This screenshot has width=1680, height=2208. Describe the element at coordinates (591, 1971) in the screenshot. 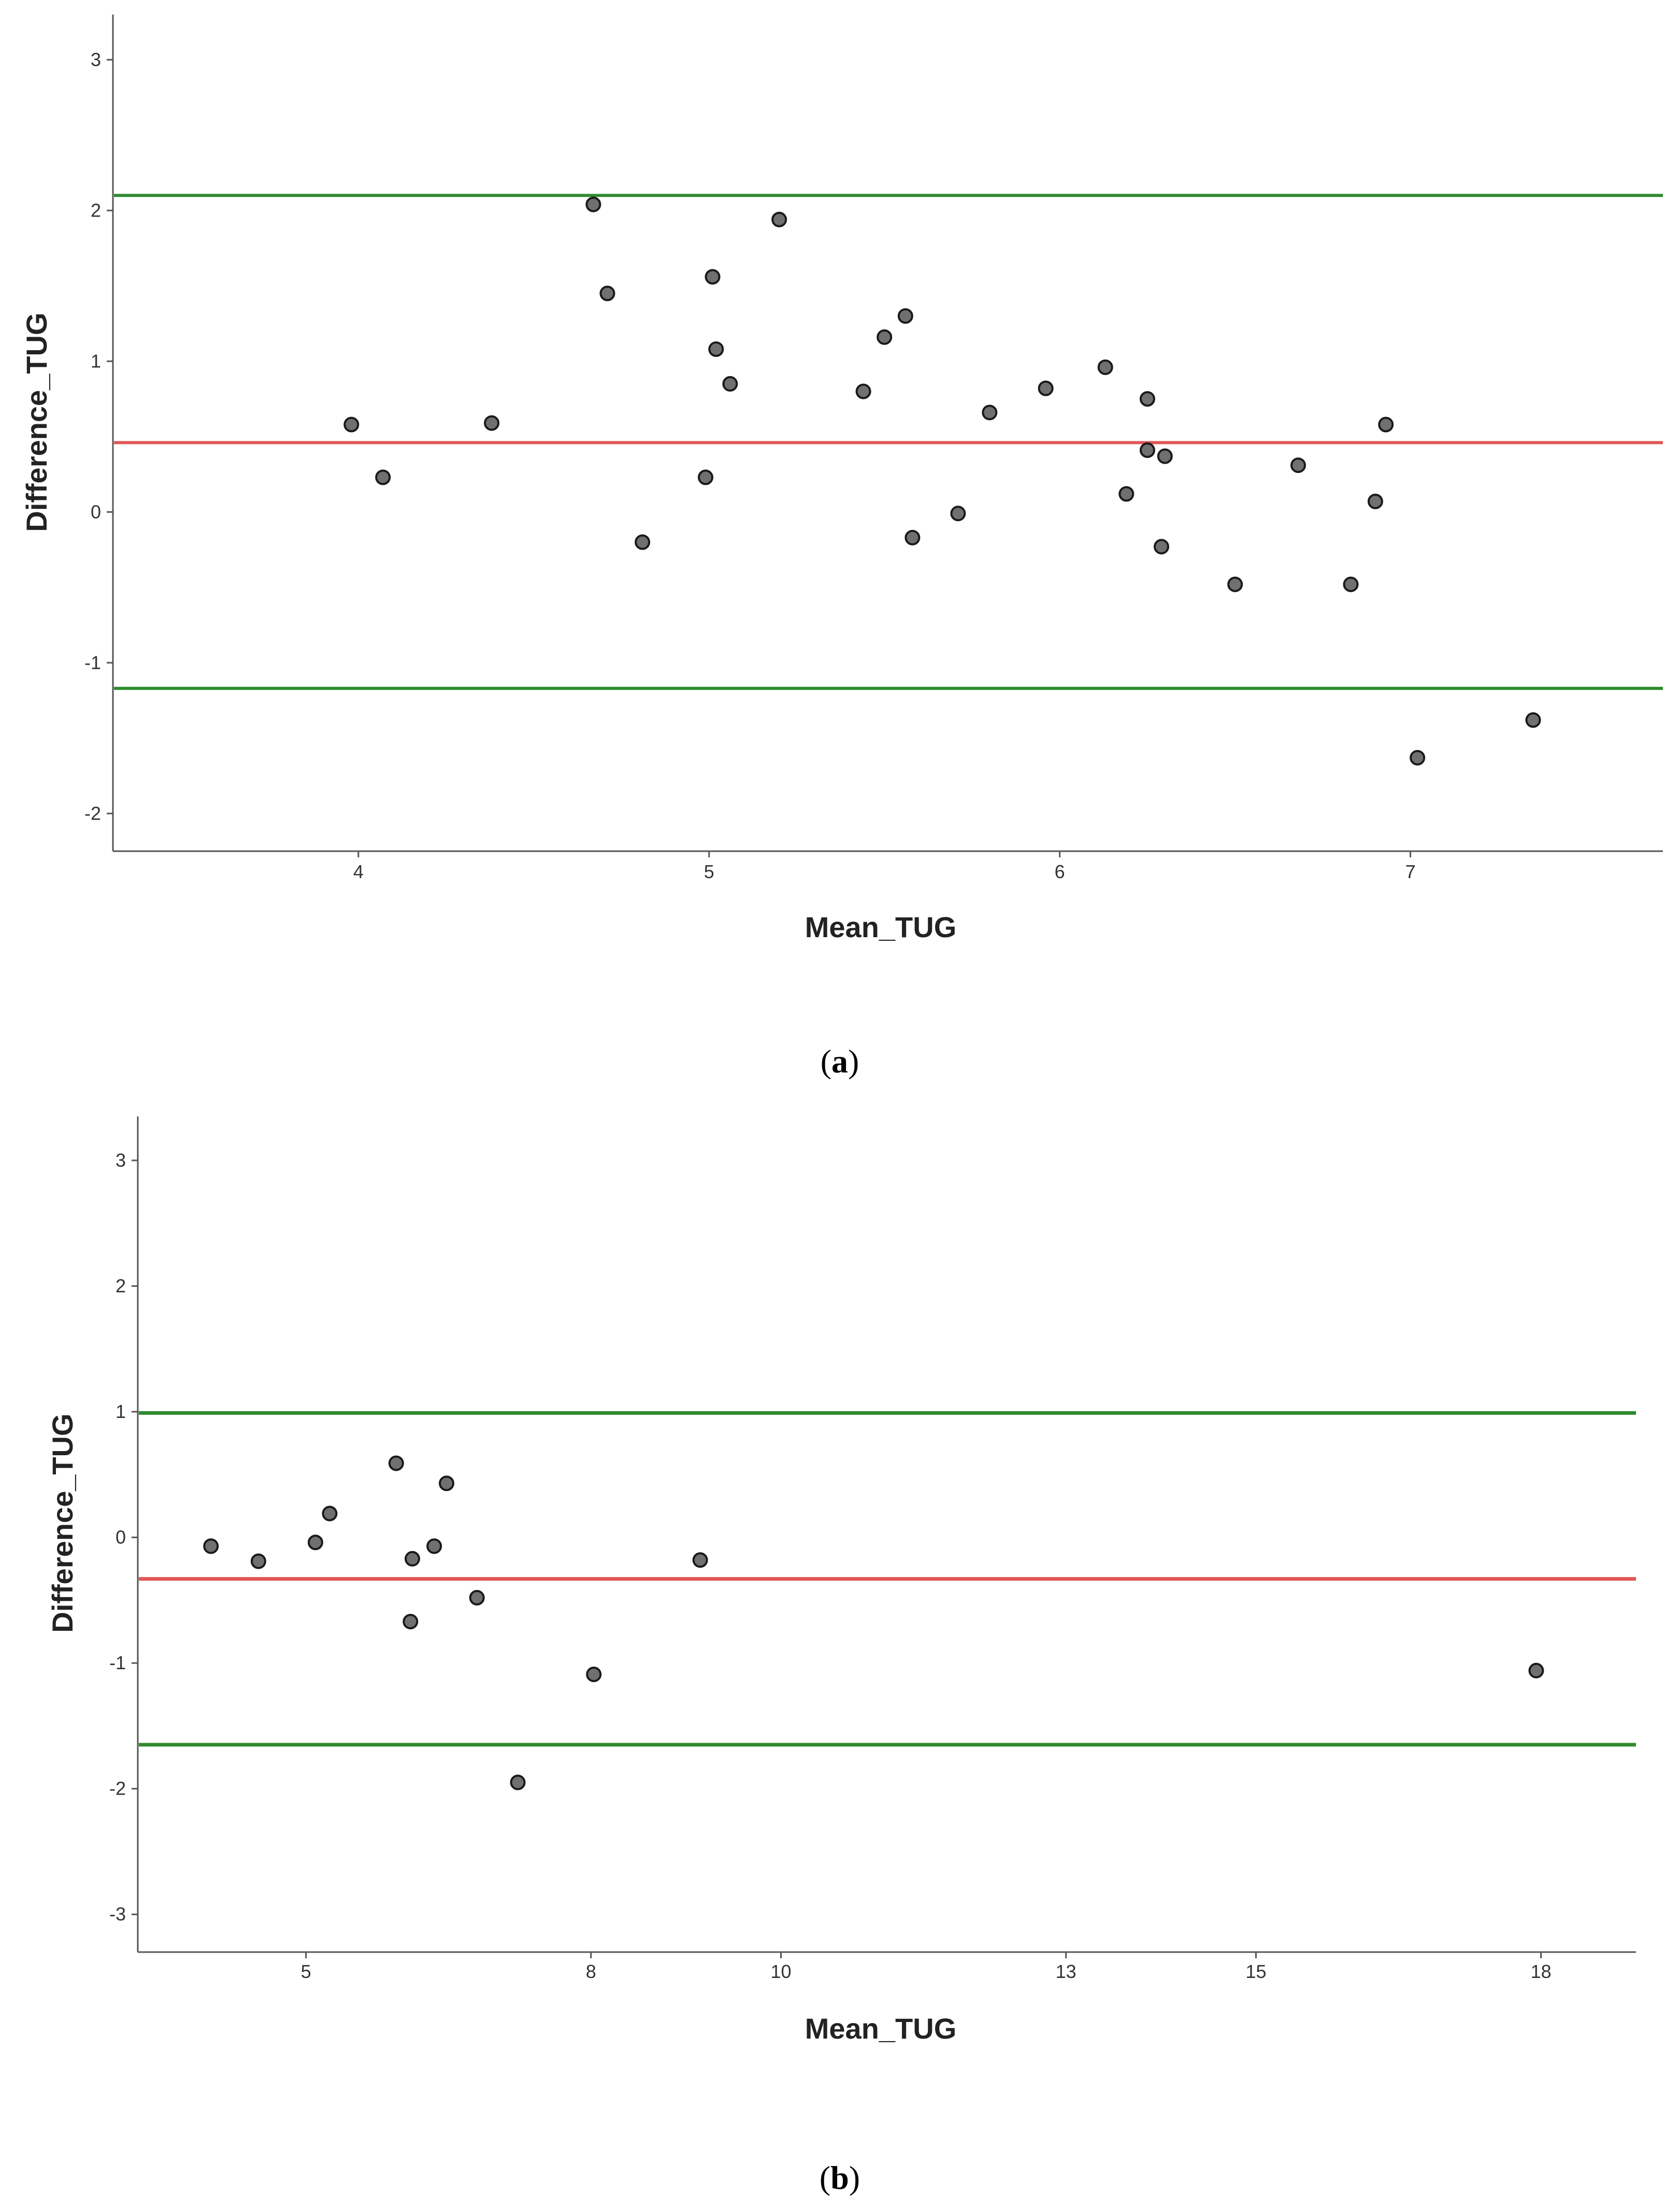

I see `x-tick-label: 8` at that location.